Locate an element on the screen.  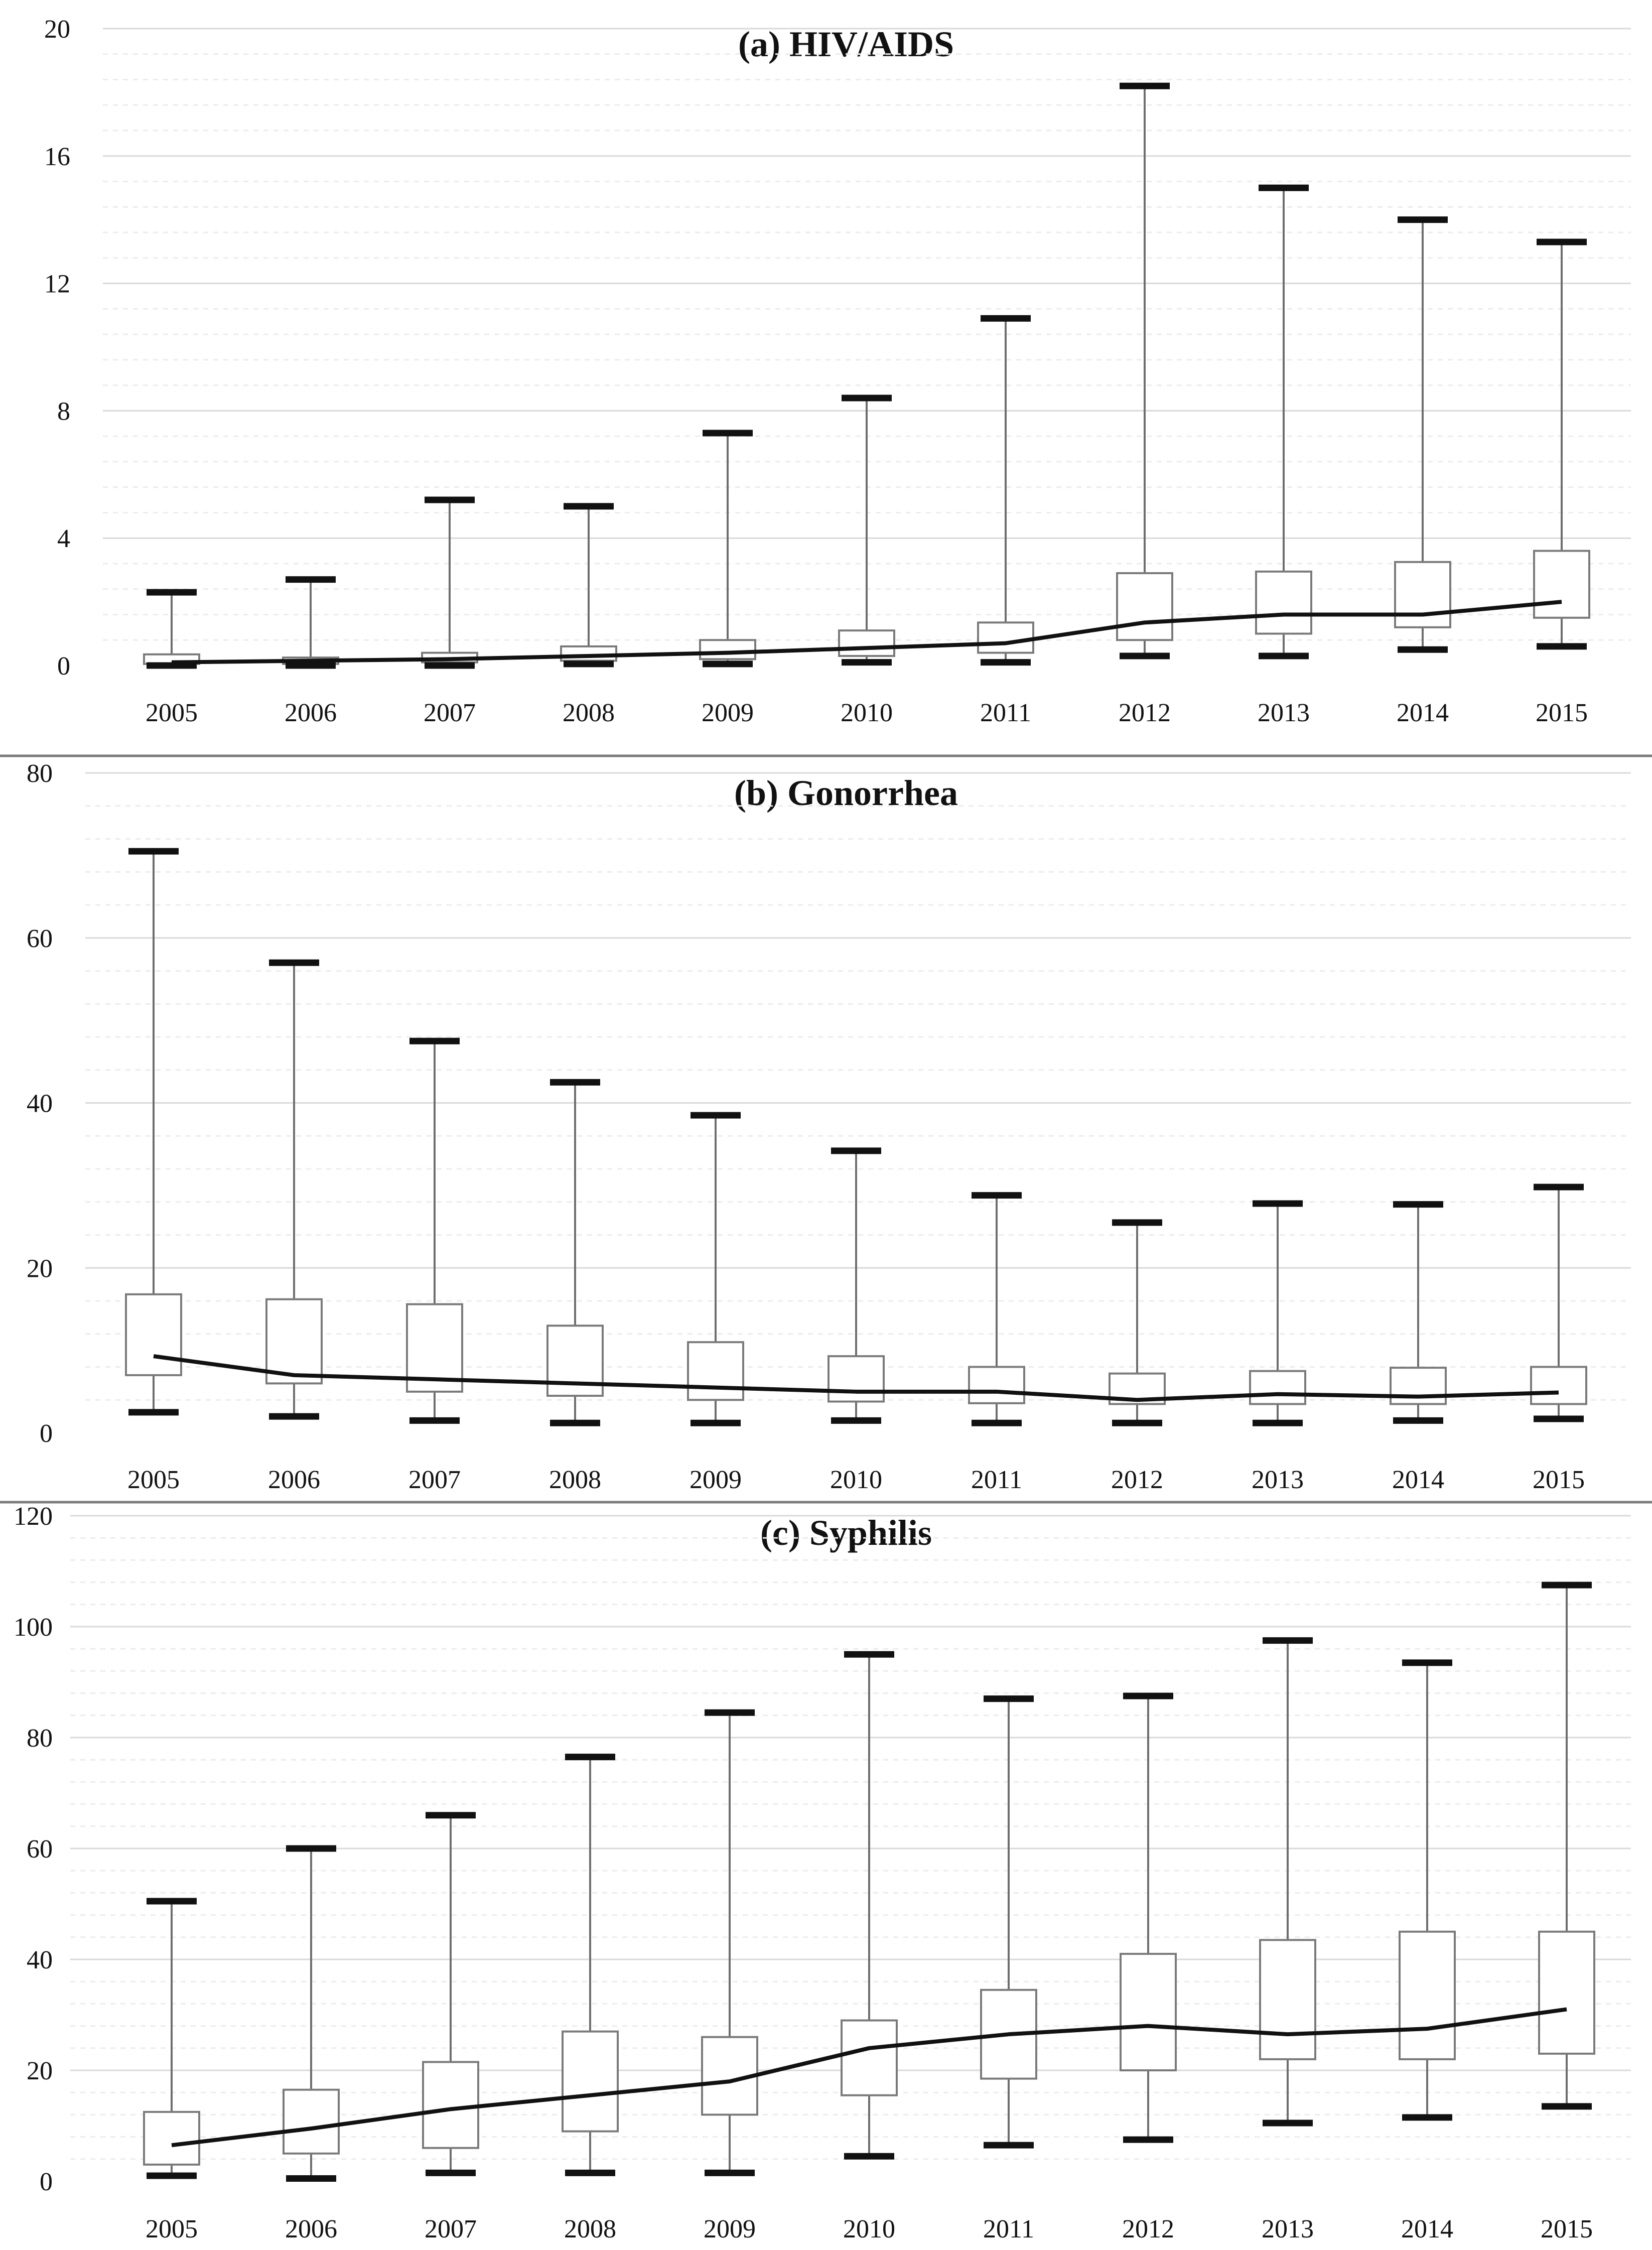
y-tick-label: 16 is located at coordinates (57, 157).